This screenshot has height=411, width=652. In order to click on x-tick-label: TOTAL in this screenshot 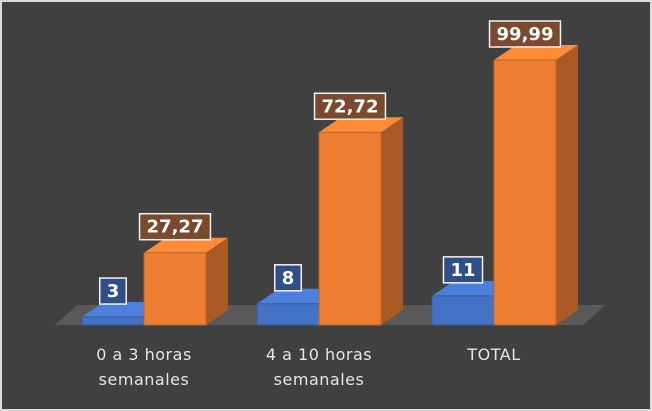, I will do `click(494, 354)`.